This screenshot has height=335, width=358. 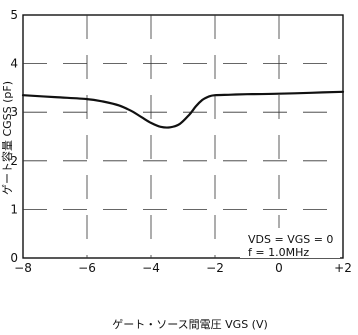 What do you see at coordinates (183, 109) in the screenshot?
I see `capacitance-curve` at bounding box center [183, 109].